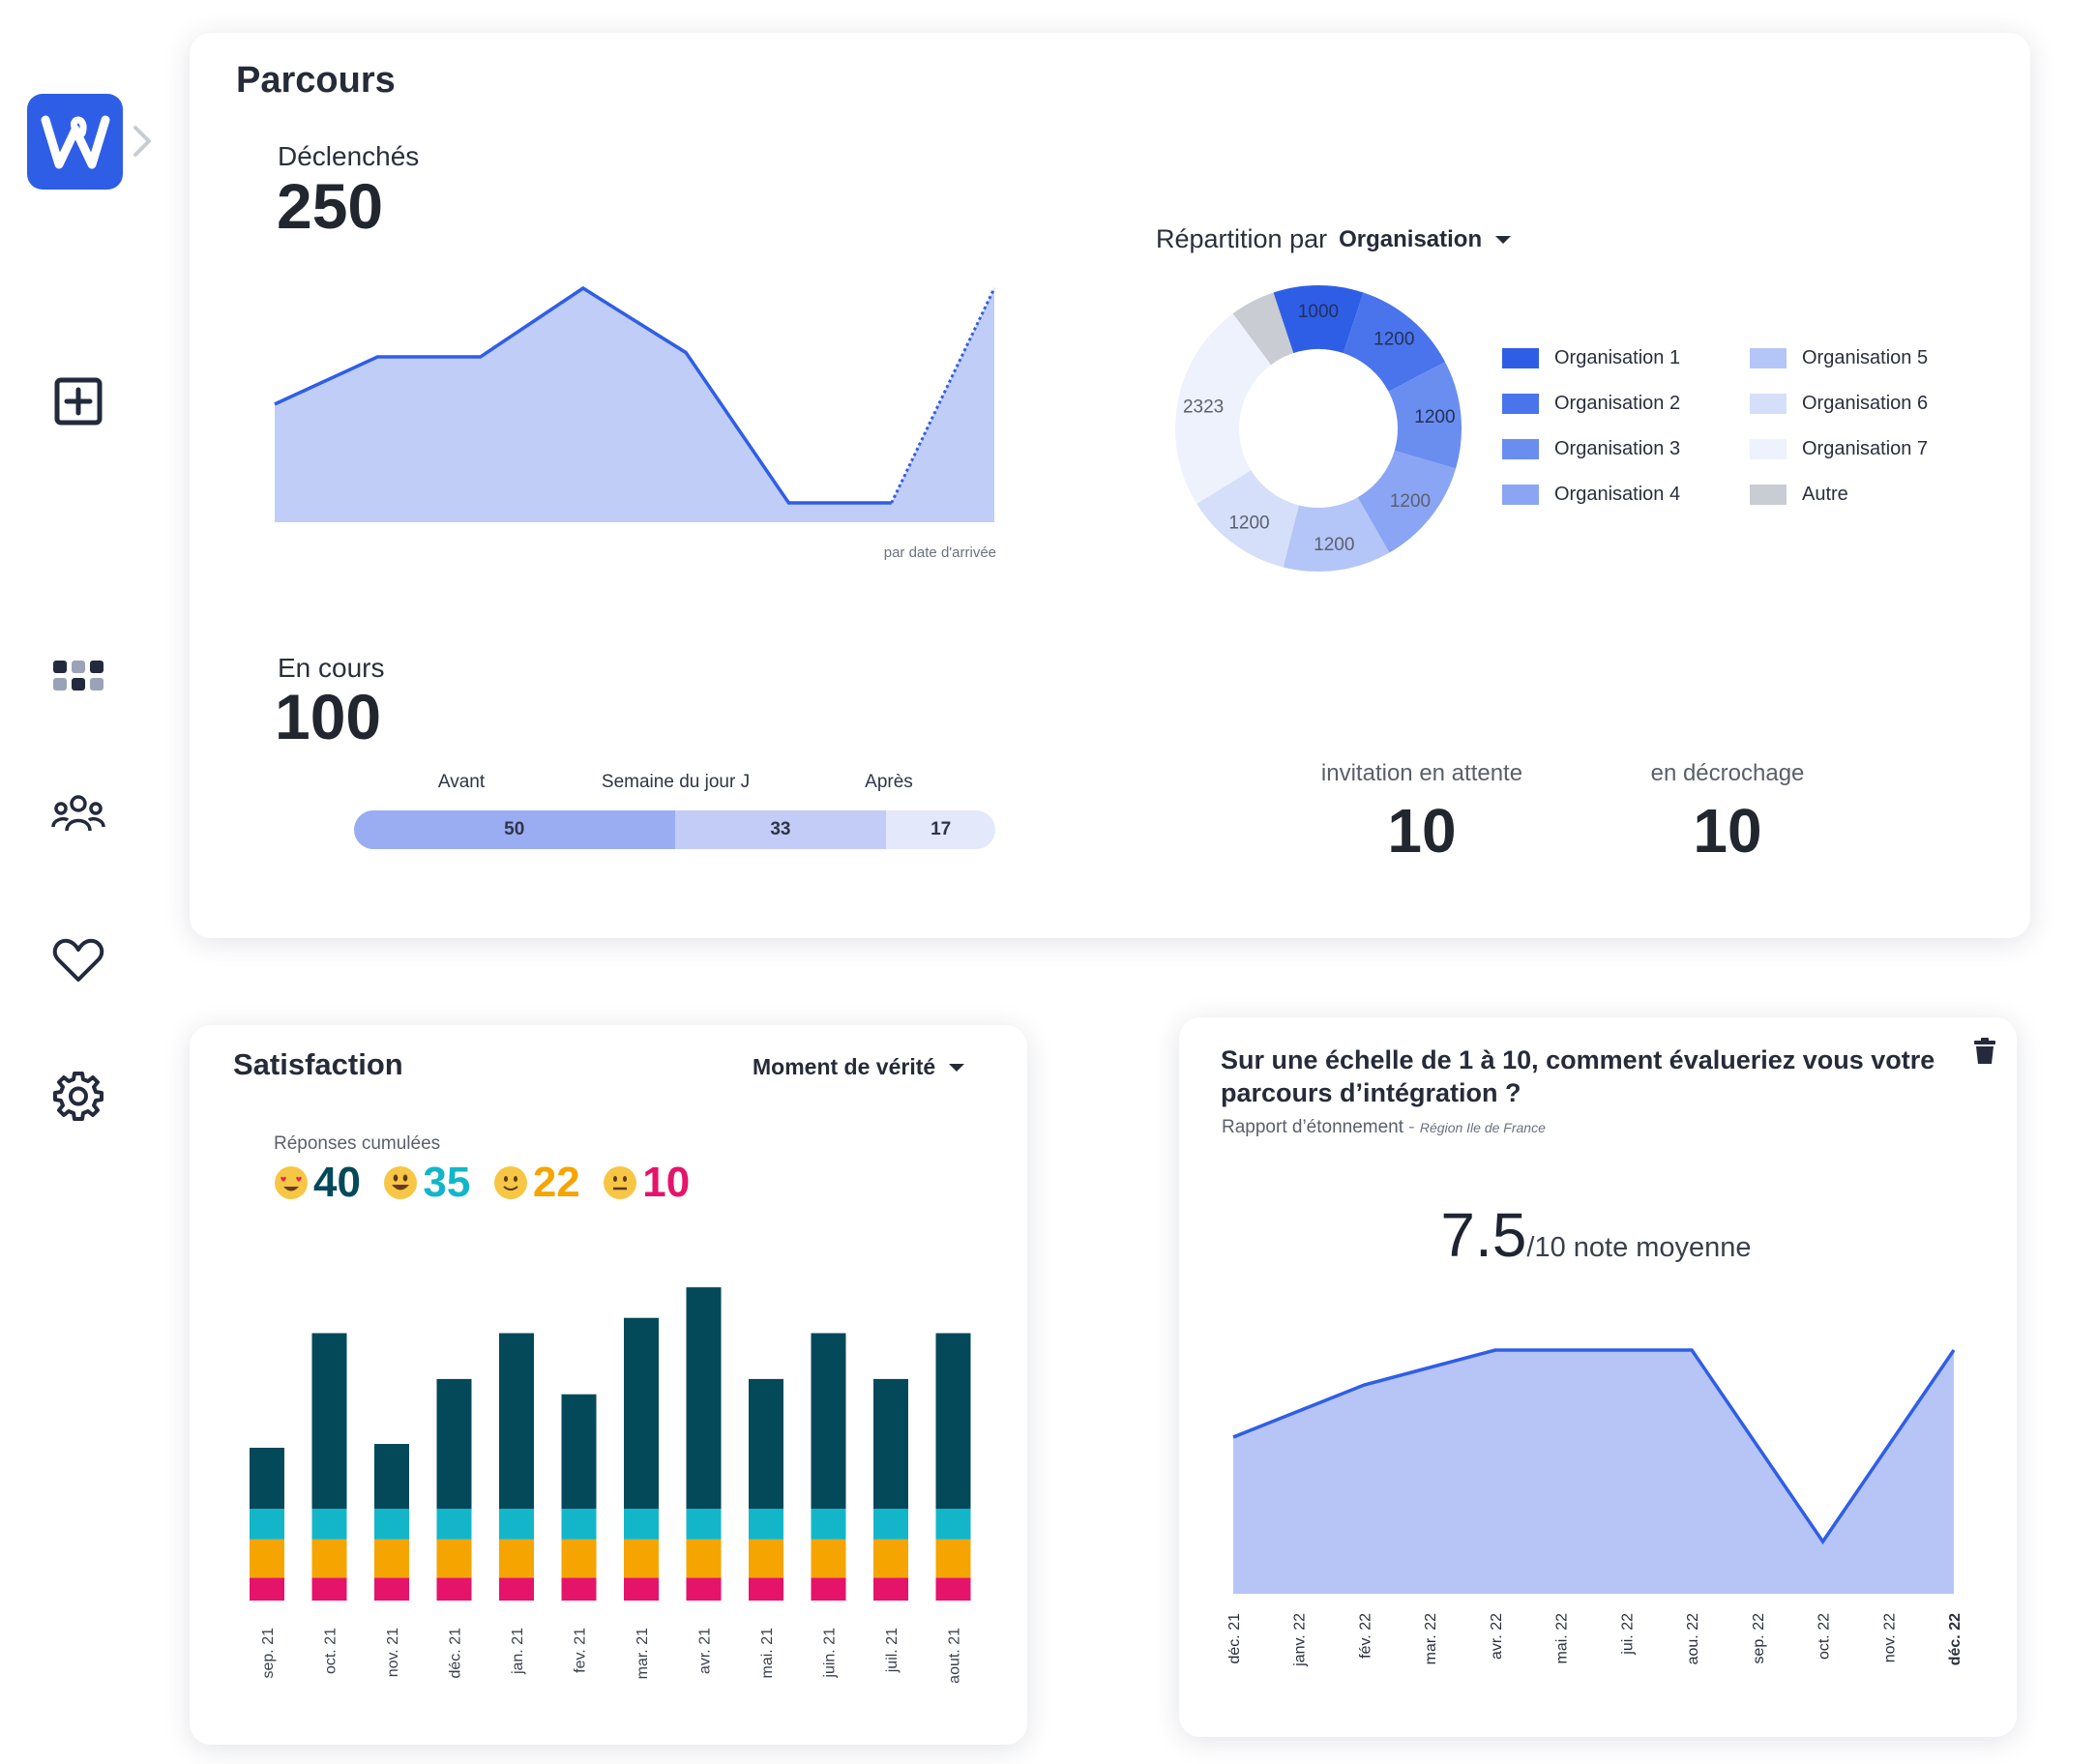  What do you see at coordinates (1242, 238) in the screenshot?
I see `distribution-label: Répartition par` at bounding box center [1242, 238].